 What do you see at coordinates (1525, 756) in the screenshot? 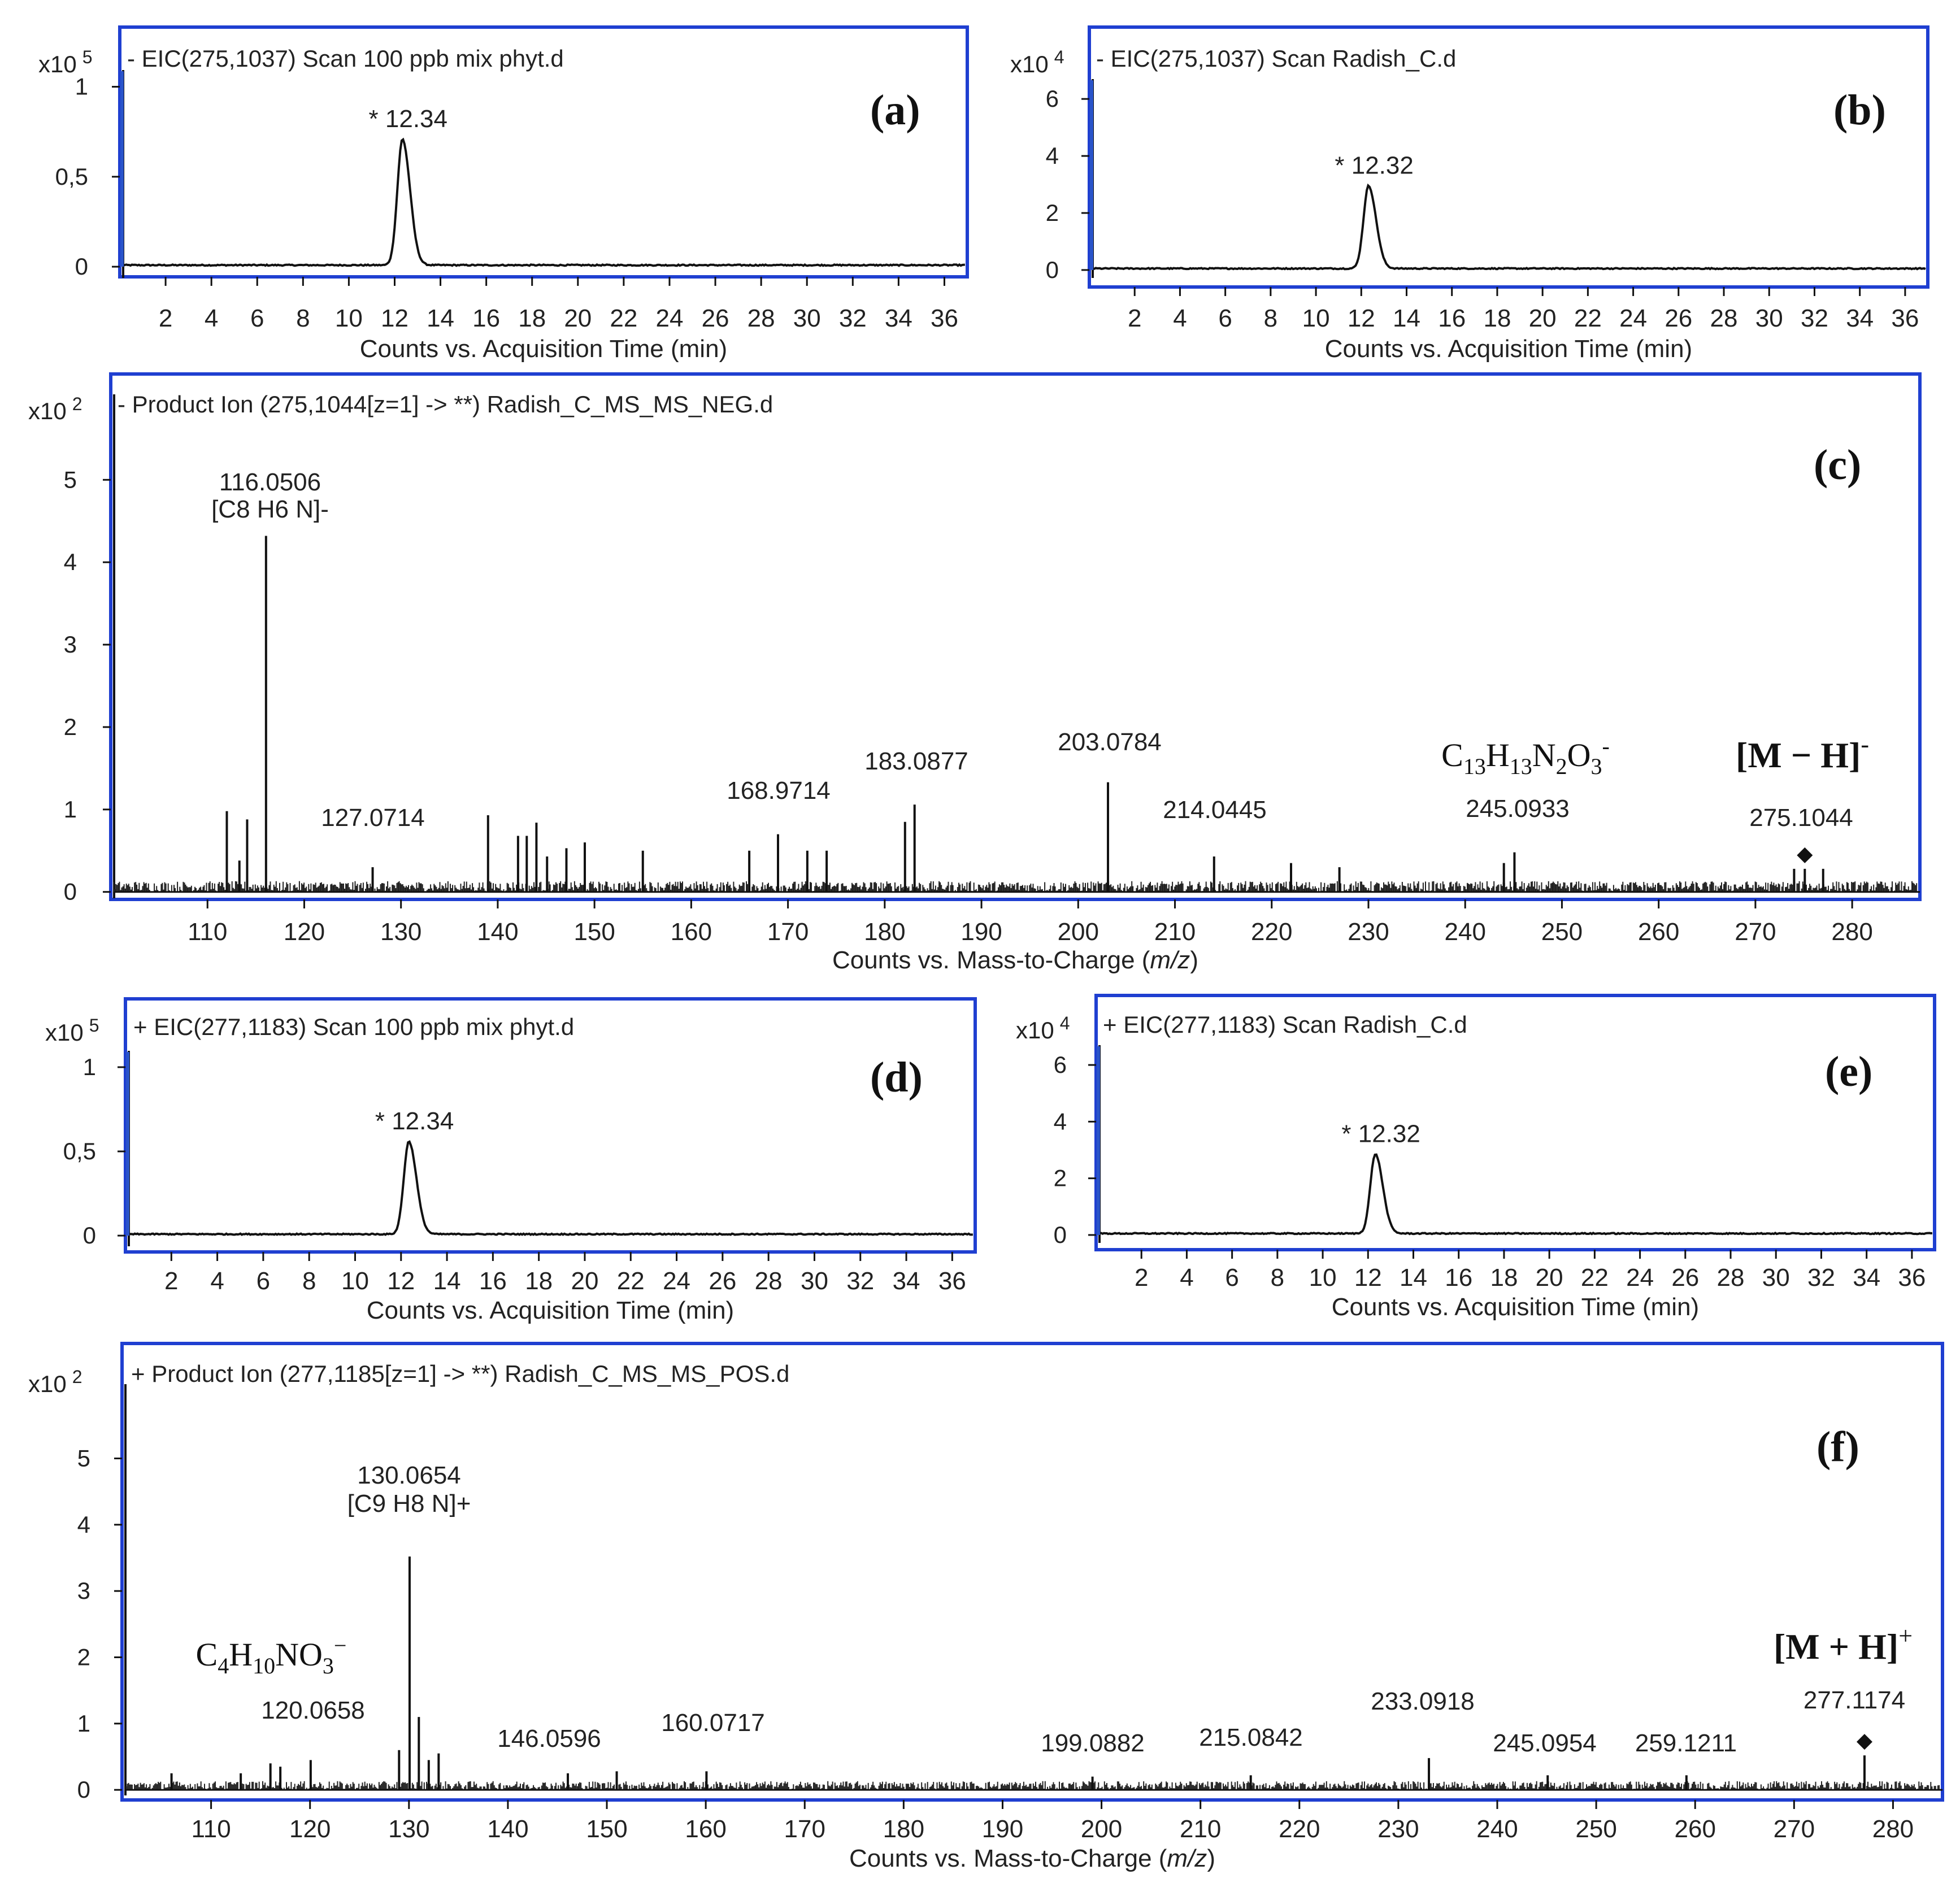
I see `fragment-formula: C13H13N2O3-` at bounding box center [1525, 756].